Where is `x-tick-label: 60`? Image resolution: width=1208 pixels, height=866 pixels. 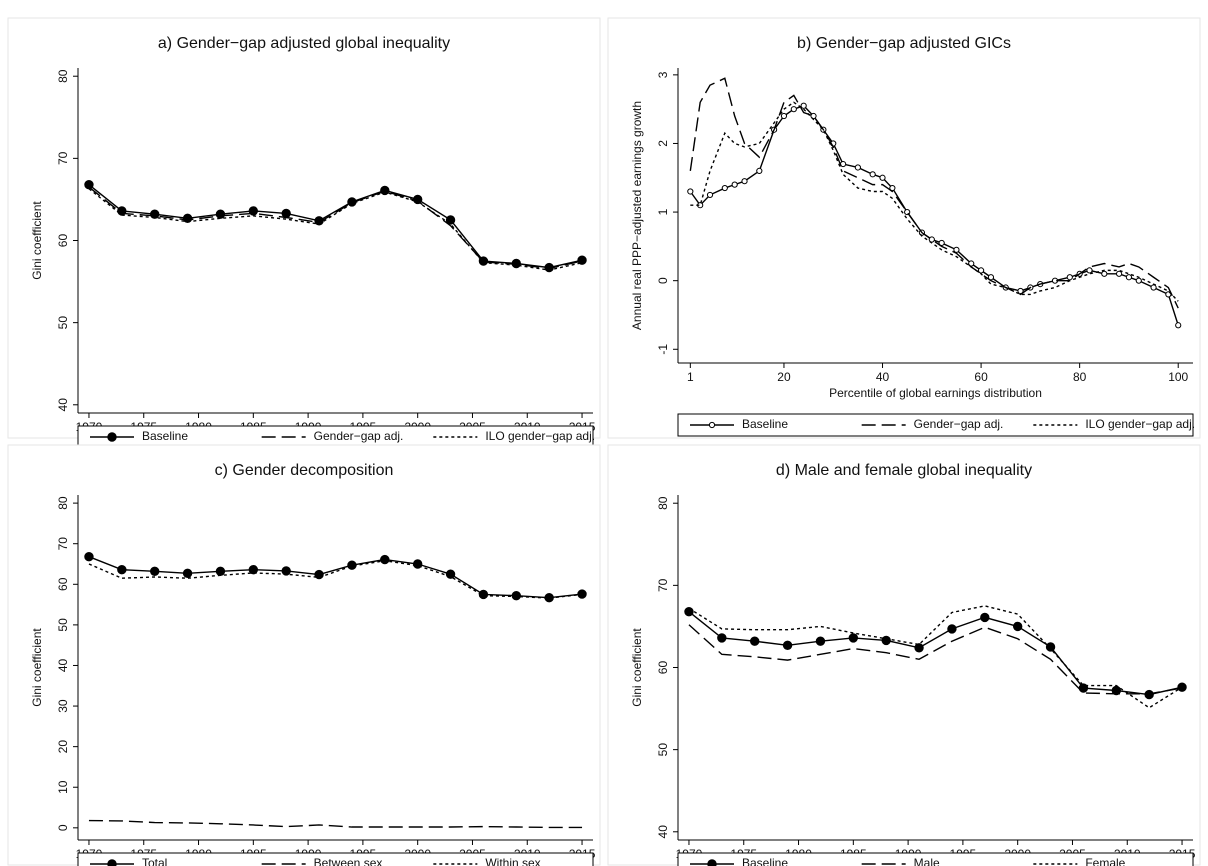
x-tick-label: 60 is located at coordinates (981, 377).